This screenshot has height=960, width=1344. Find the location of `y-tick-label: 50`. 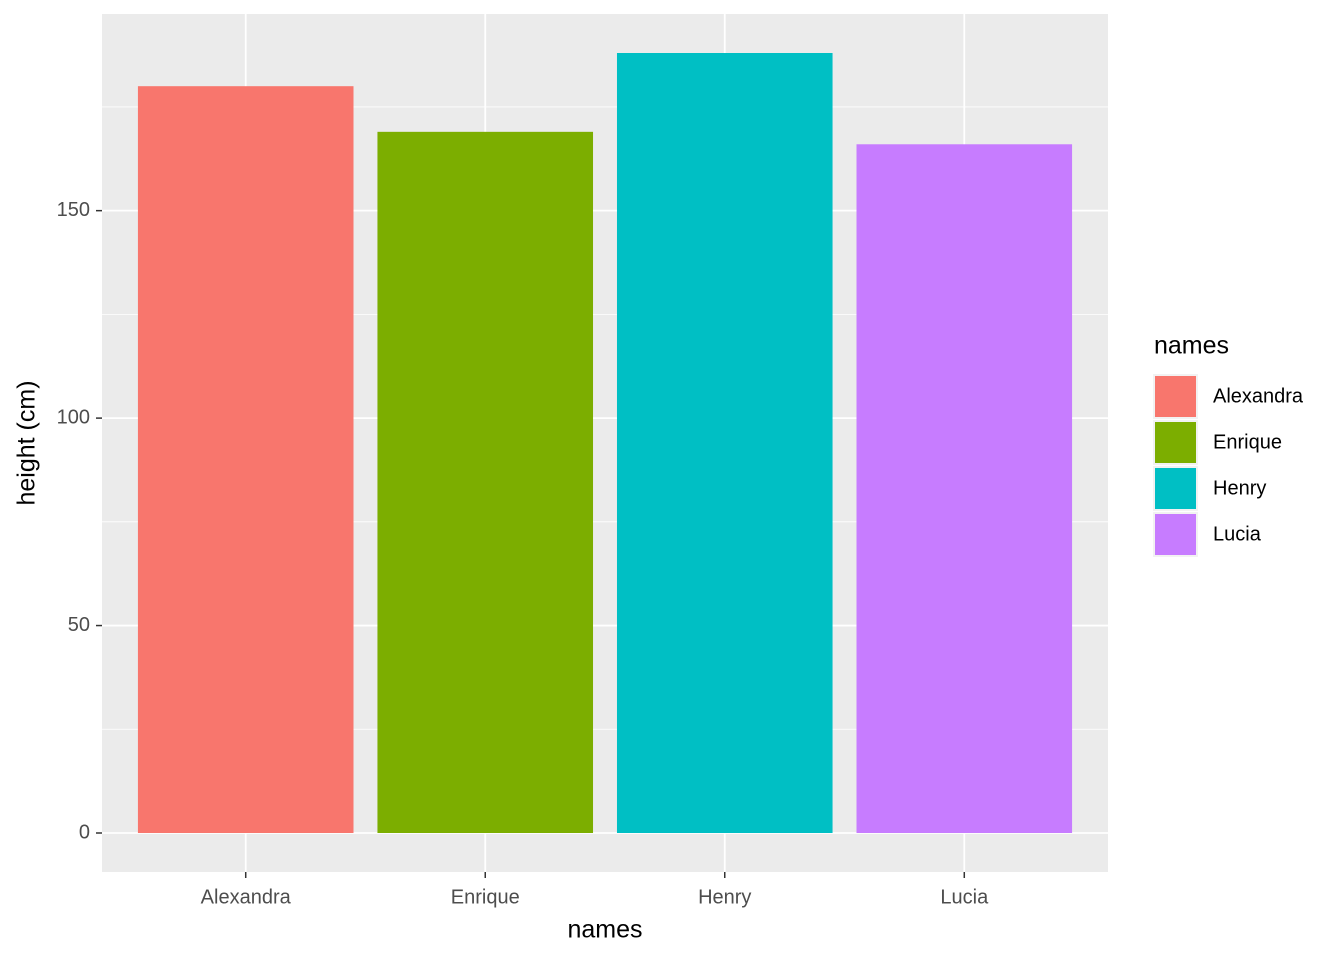

y-tick-label: 50 is located at coordinates (79, 625).